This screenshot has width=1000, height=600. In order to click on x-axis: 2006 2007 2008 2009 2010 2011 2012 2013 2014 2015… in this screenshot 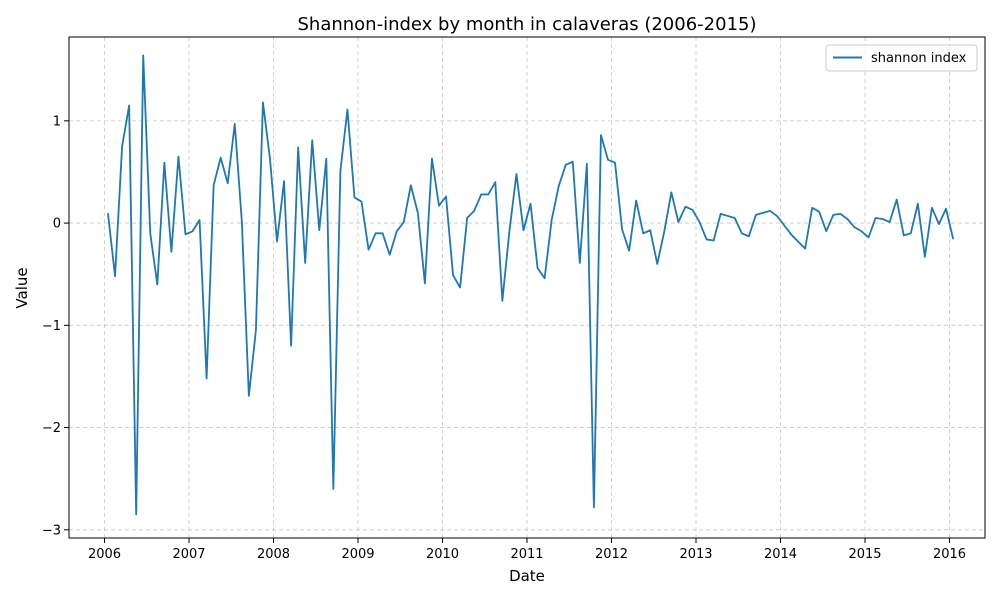, I will do `click(527, 550)`.